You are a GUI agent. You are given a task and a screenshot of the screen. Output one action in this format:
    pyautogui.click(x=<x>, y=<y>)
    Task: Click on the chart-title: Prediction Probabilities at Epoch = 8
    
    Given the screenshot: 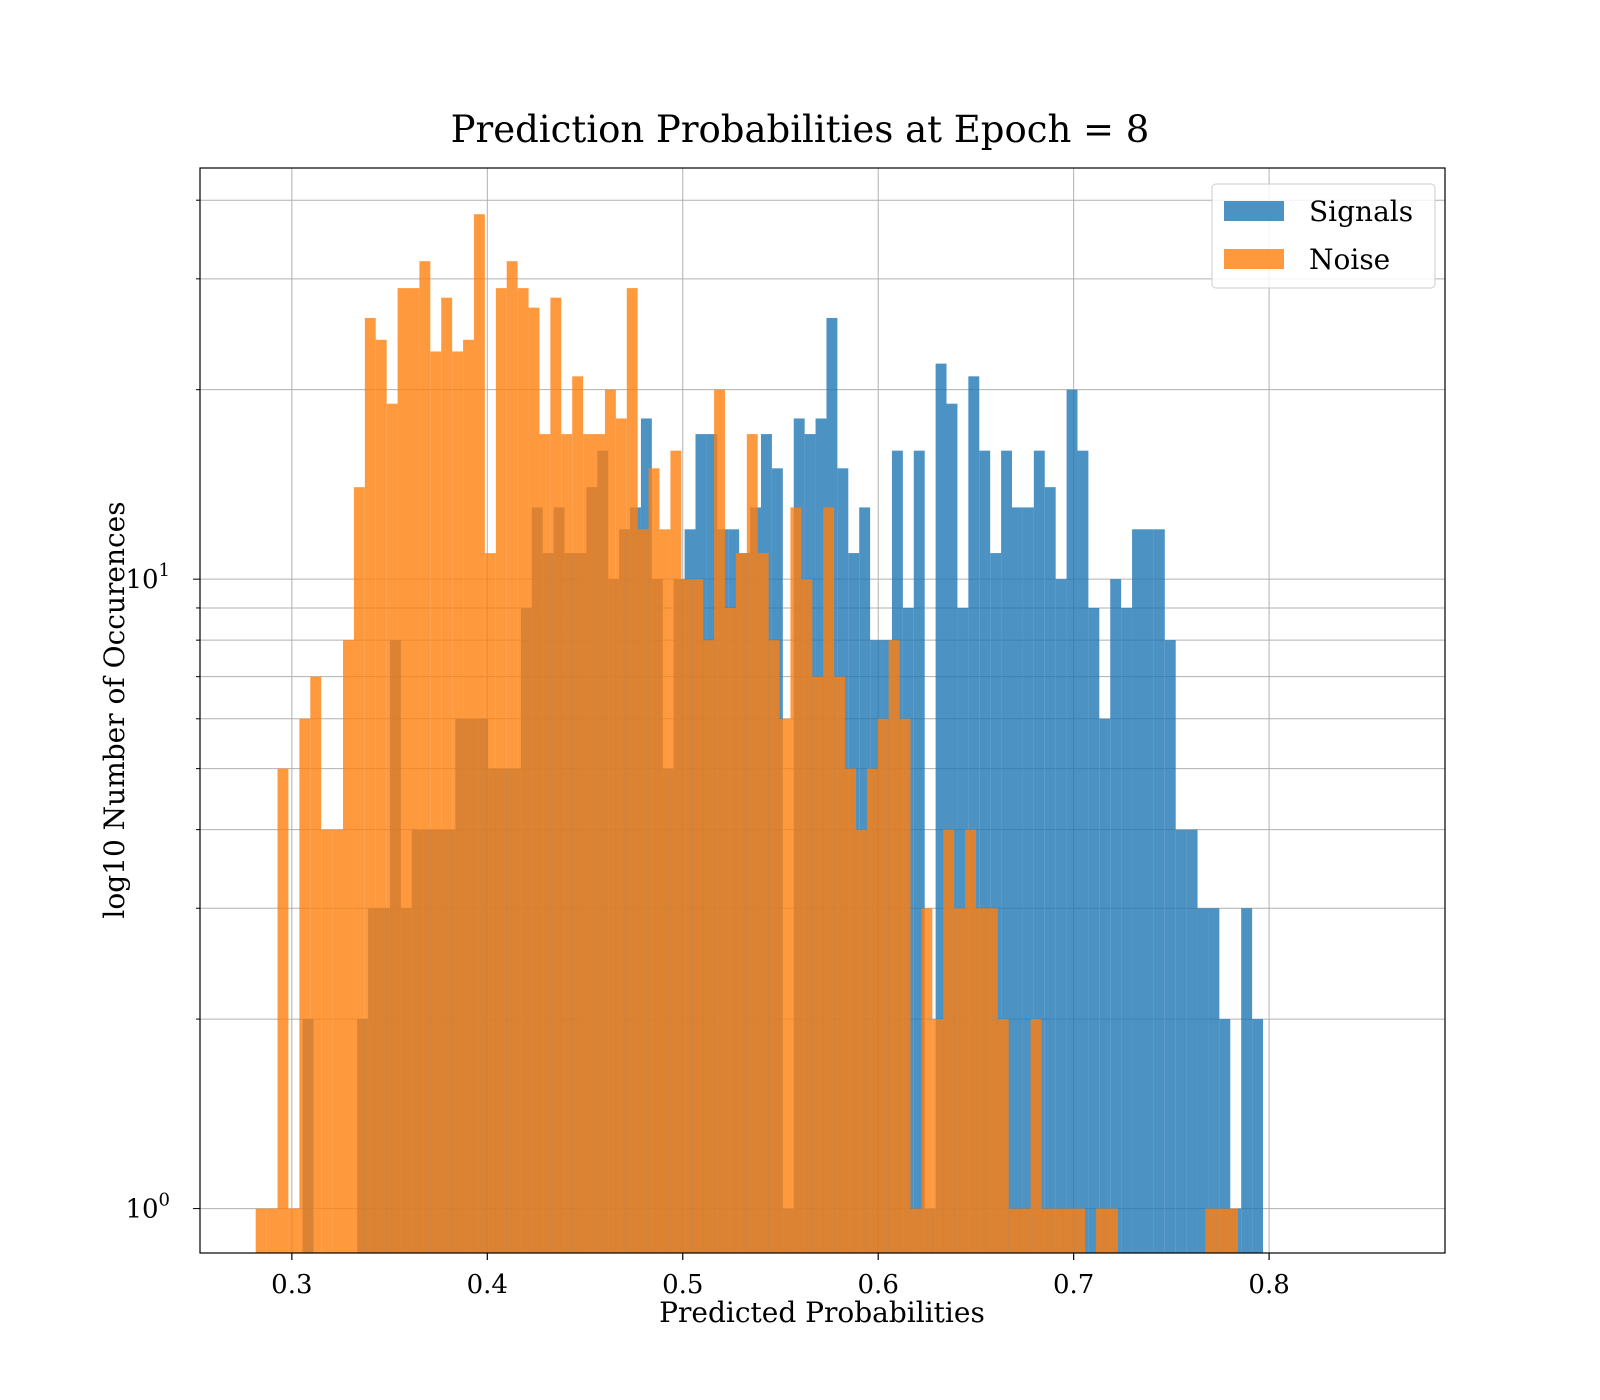 What is the action you would take?
    pyautogui.click(x=800, y=129)
    